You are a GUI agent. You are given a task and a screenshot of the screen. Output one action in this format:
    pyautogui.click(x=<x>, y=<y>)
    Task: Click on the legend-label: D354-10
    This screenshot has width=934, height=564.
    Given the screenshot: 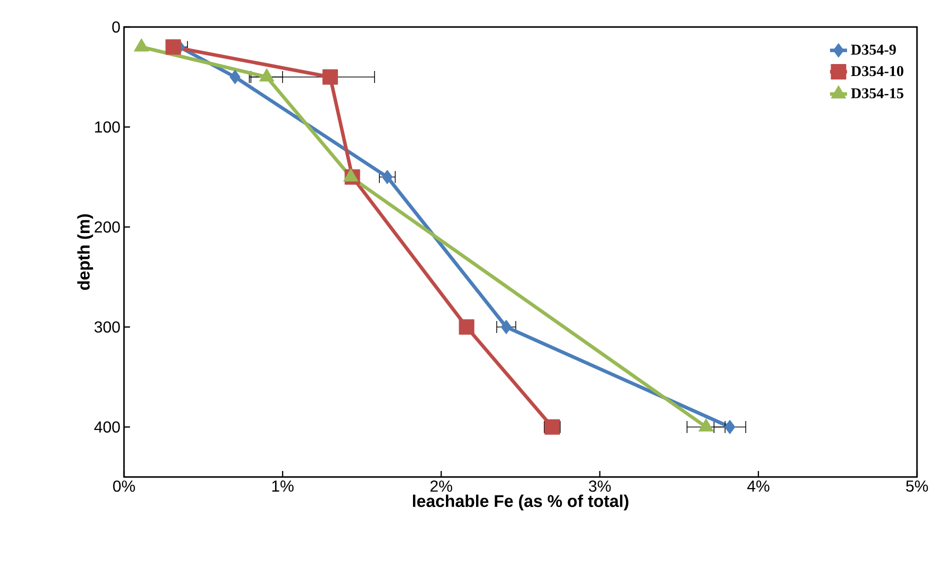 What is the action you would take?
    pyautogui.click(x=877, y=71)
    